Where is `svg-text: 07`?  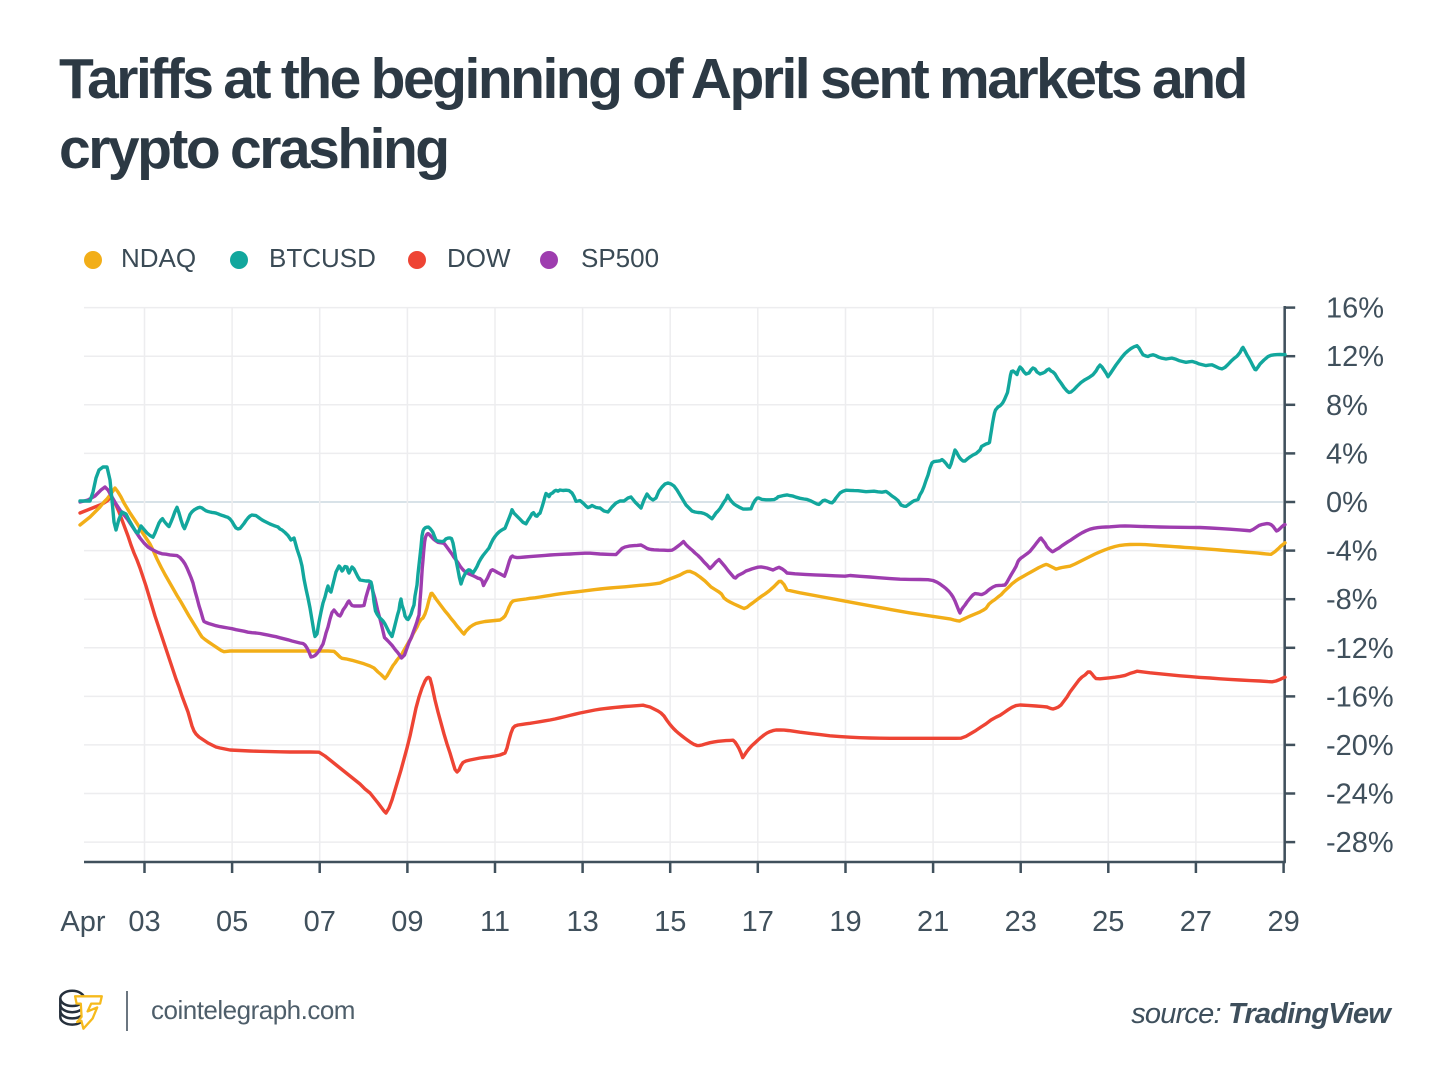
svg-text: 07 is located at coordinates (320, 922).